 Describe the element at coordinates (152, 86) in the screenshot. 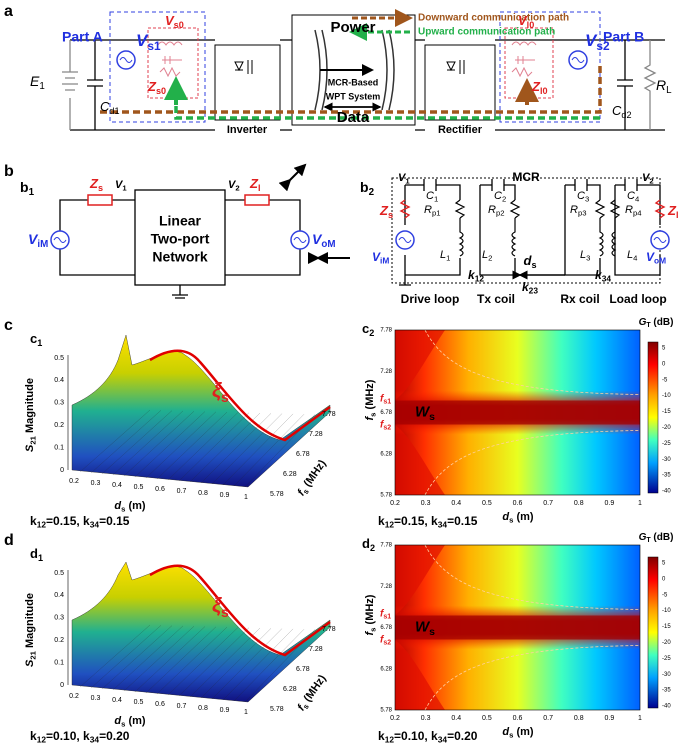

I see `text-part: Z` at that location.